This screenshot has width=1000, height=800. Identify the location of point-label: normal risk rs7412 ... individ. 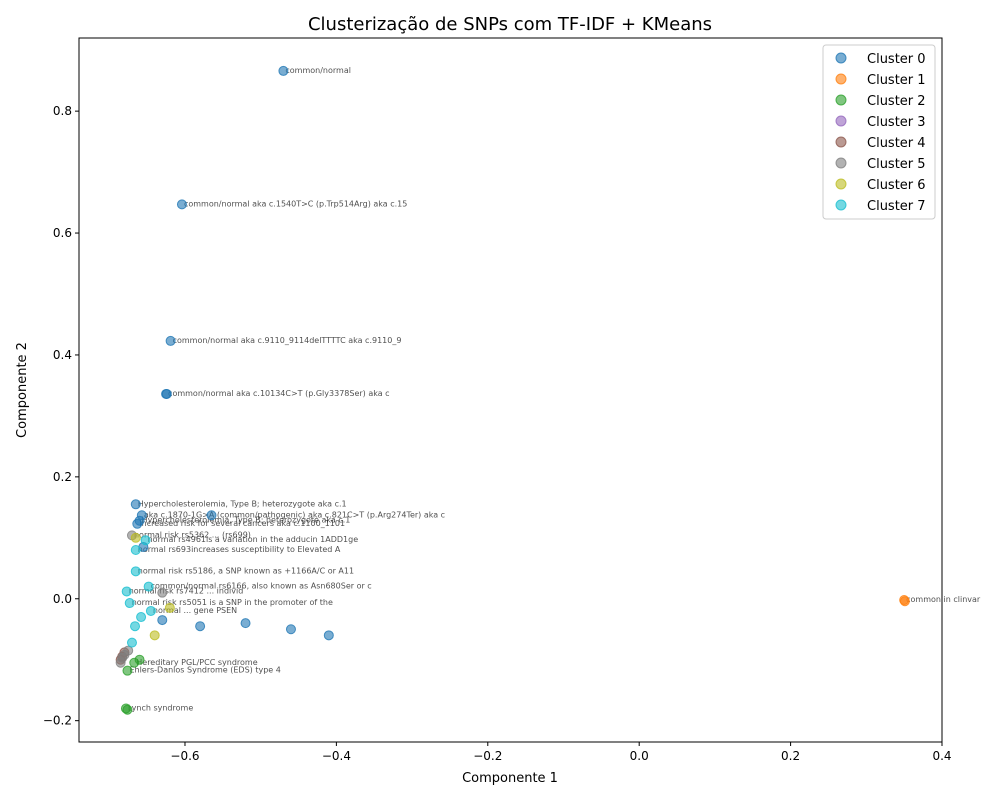
(186, 590).